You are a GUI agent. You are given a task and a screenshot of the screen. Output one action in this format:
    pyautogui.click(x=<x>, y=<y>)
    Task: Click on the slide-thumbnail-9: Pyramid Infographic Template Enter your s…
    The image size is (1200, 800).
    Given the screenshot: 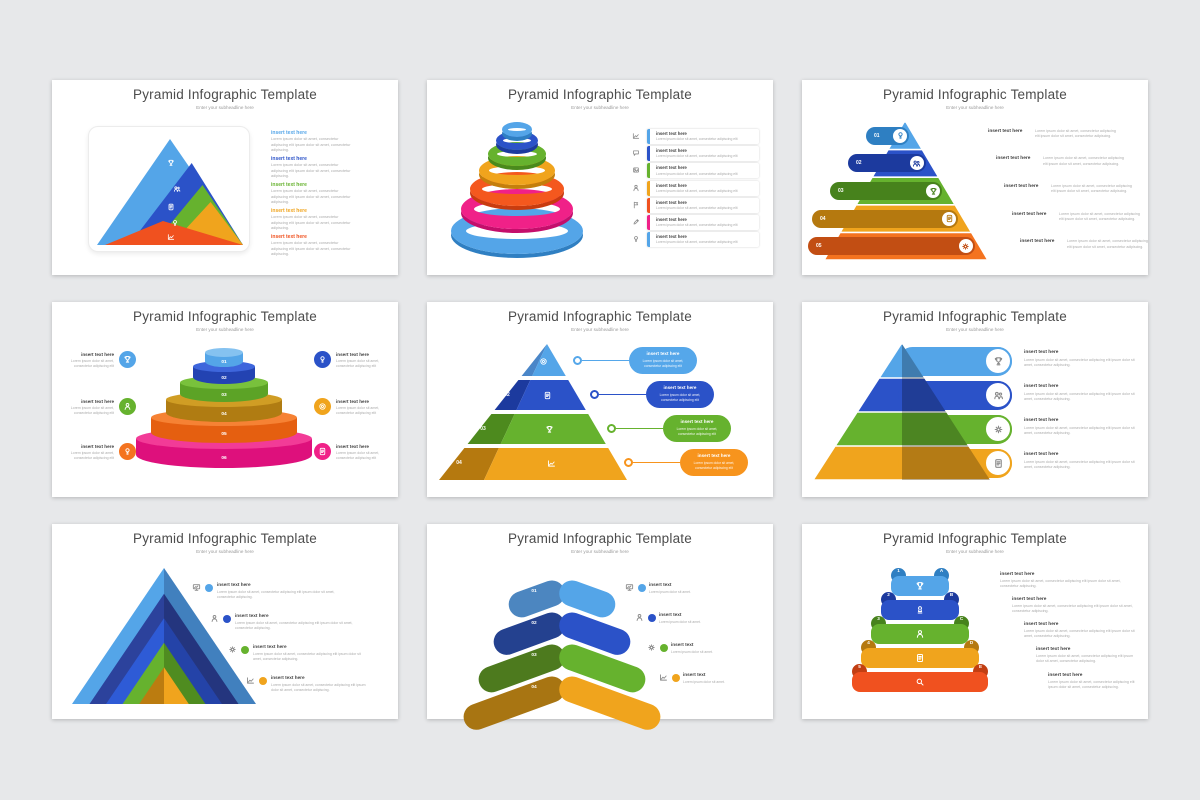 What is the action you would take?
    pyautogui.click(x=975, y=621)
    